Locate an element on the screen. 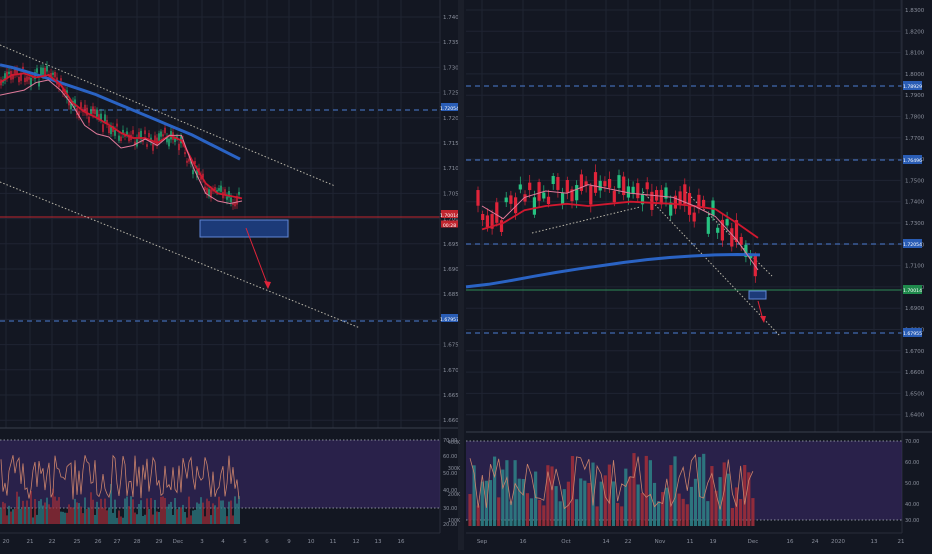  left-rsi-axis: 70.00 60.00 50.00 40.00 30.00 20.00 is located at coordinates (450, 483).